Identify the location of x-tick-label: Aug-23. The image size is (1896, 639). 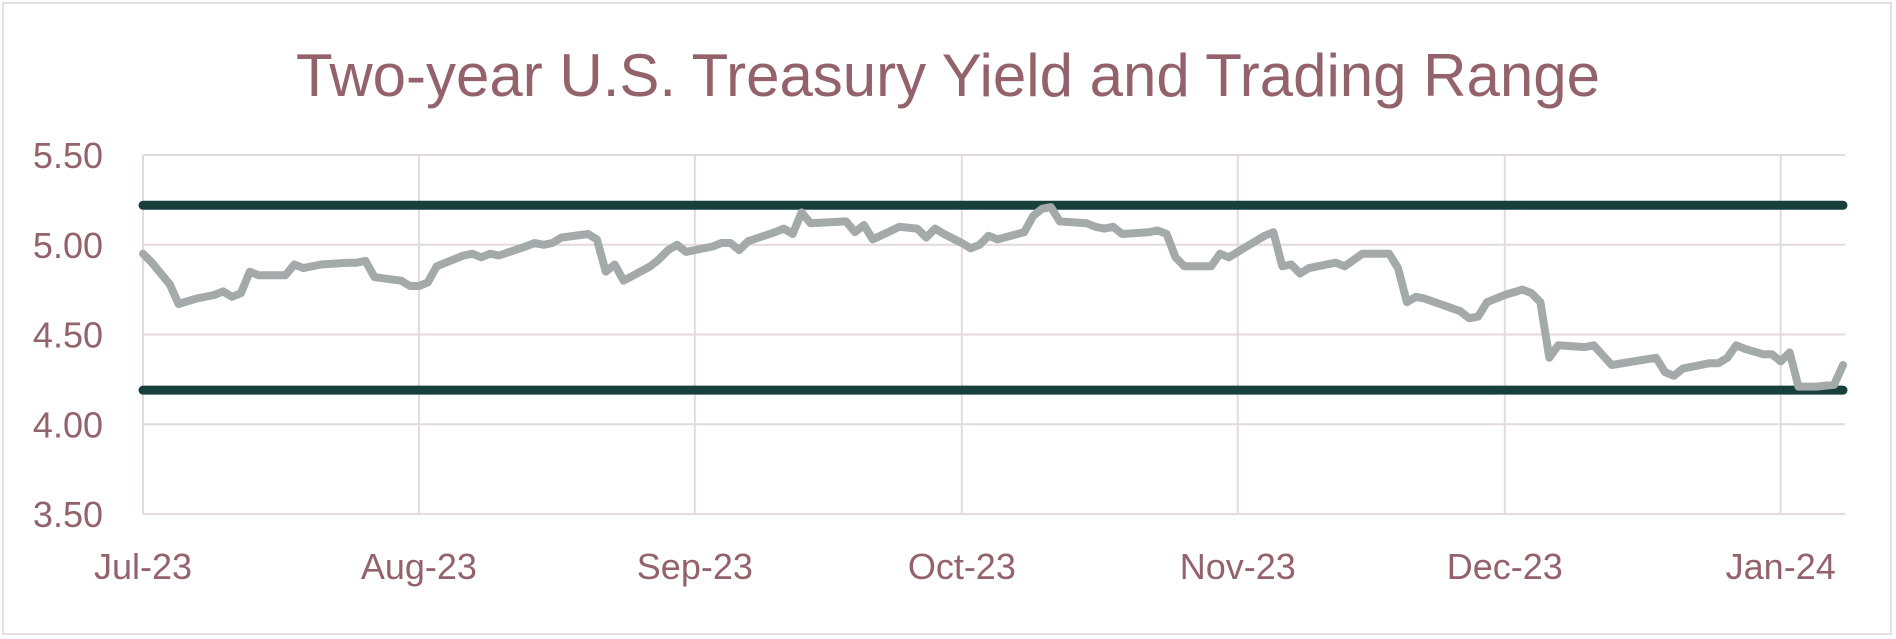
(419, 566).